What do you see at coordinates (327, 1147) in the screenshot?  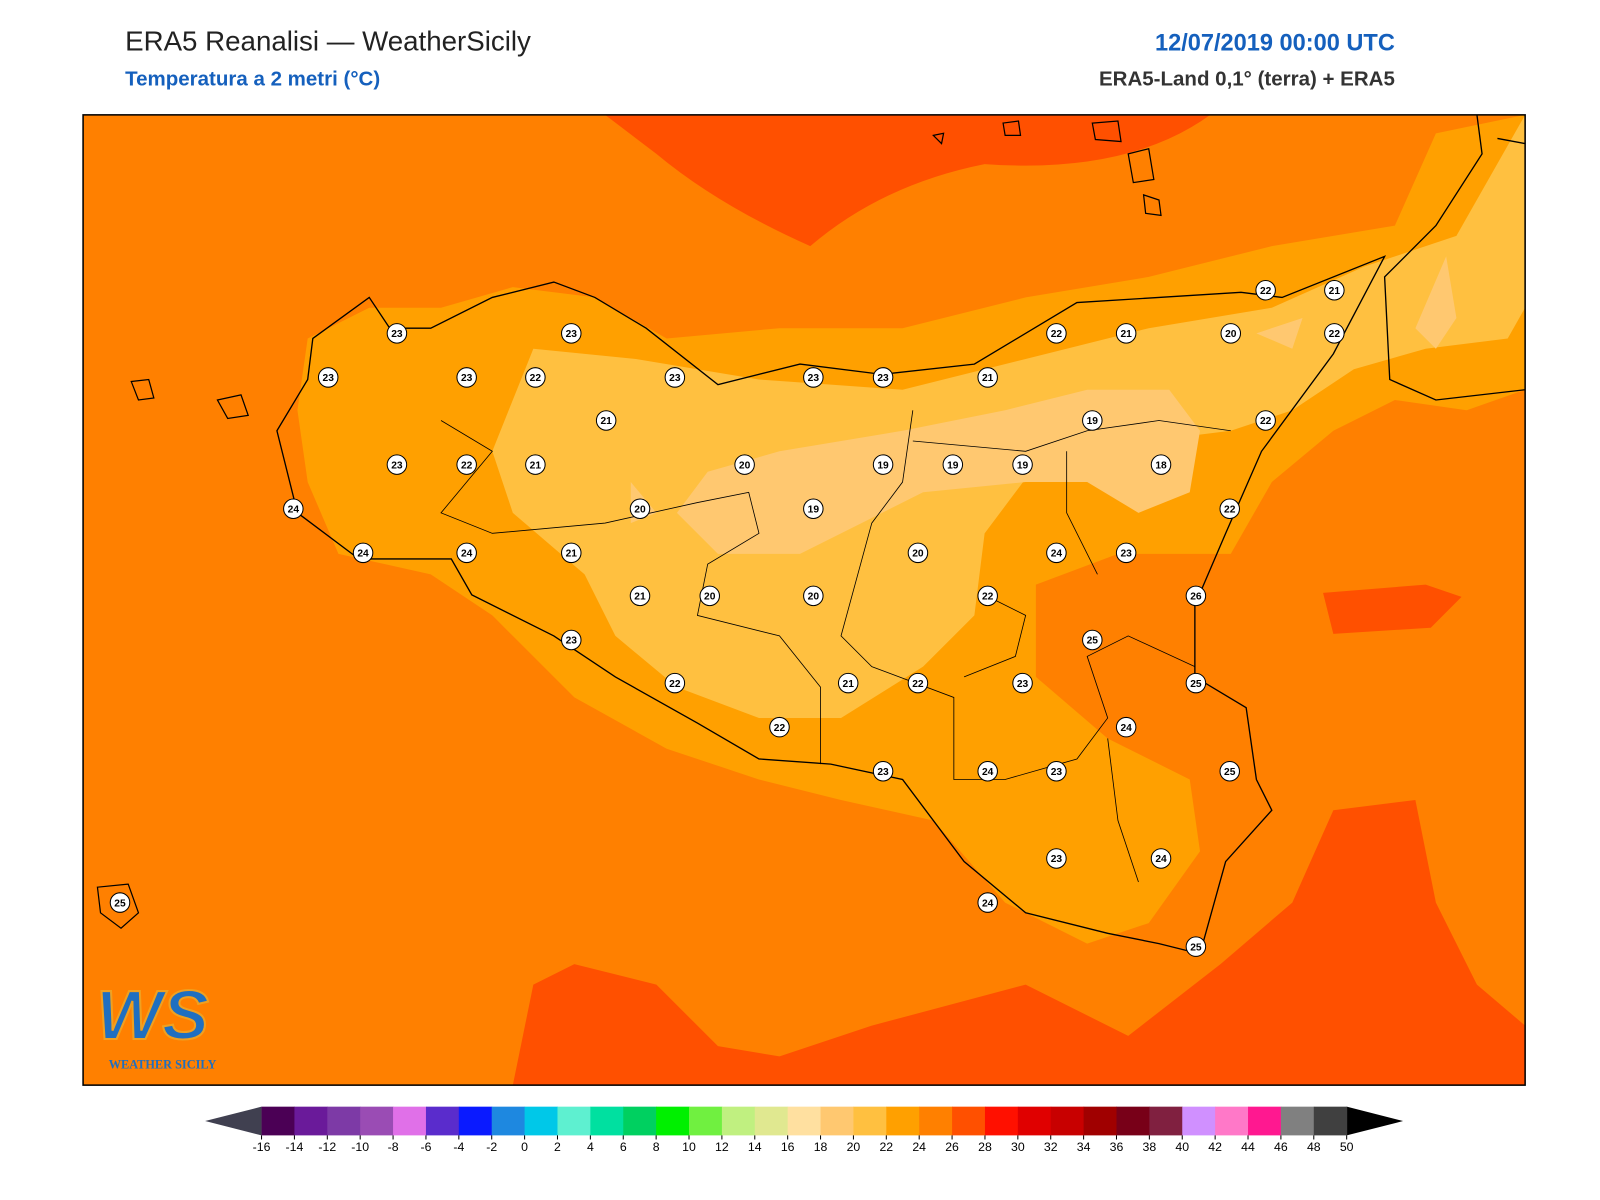 I see `tick-label: -12` at bounding box center [327, 1147].